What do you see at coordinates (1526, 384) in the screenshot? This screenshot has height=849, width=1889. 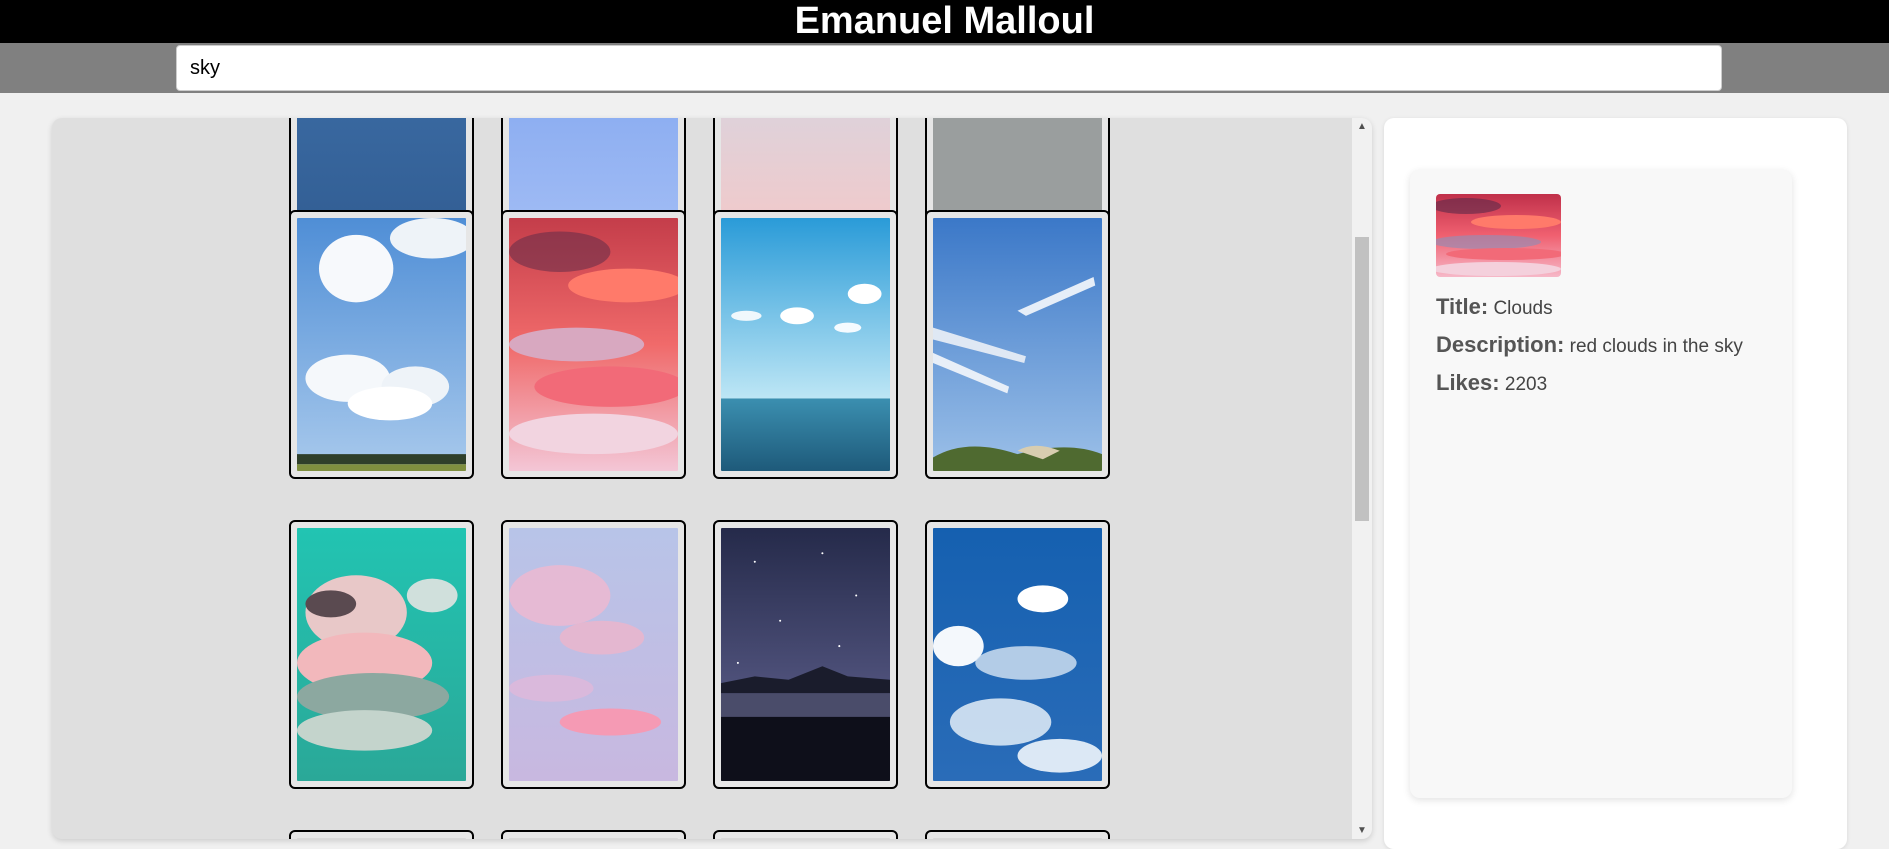 I see `likes-value: 2203` at bounding box center [1526, 384].